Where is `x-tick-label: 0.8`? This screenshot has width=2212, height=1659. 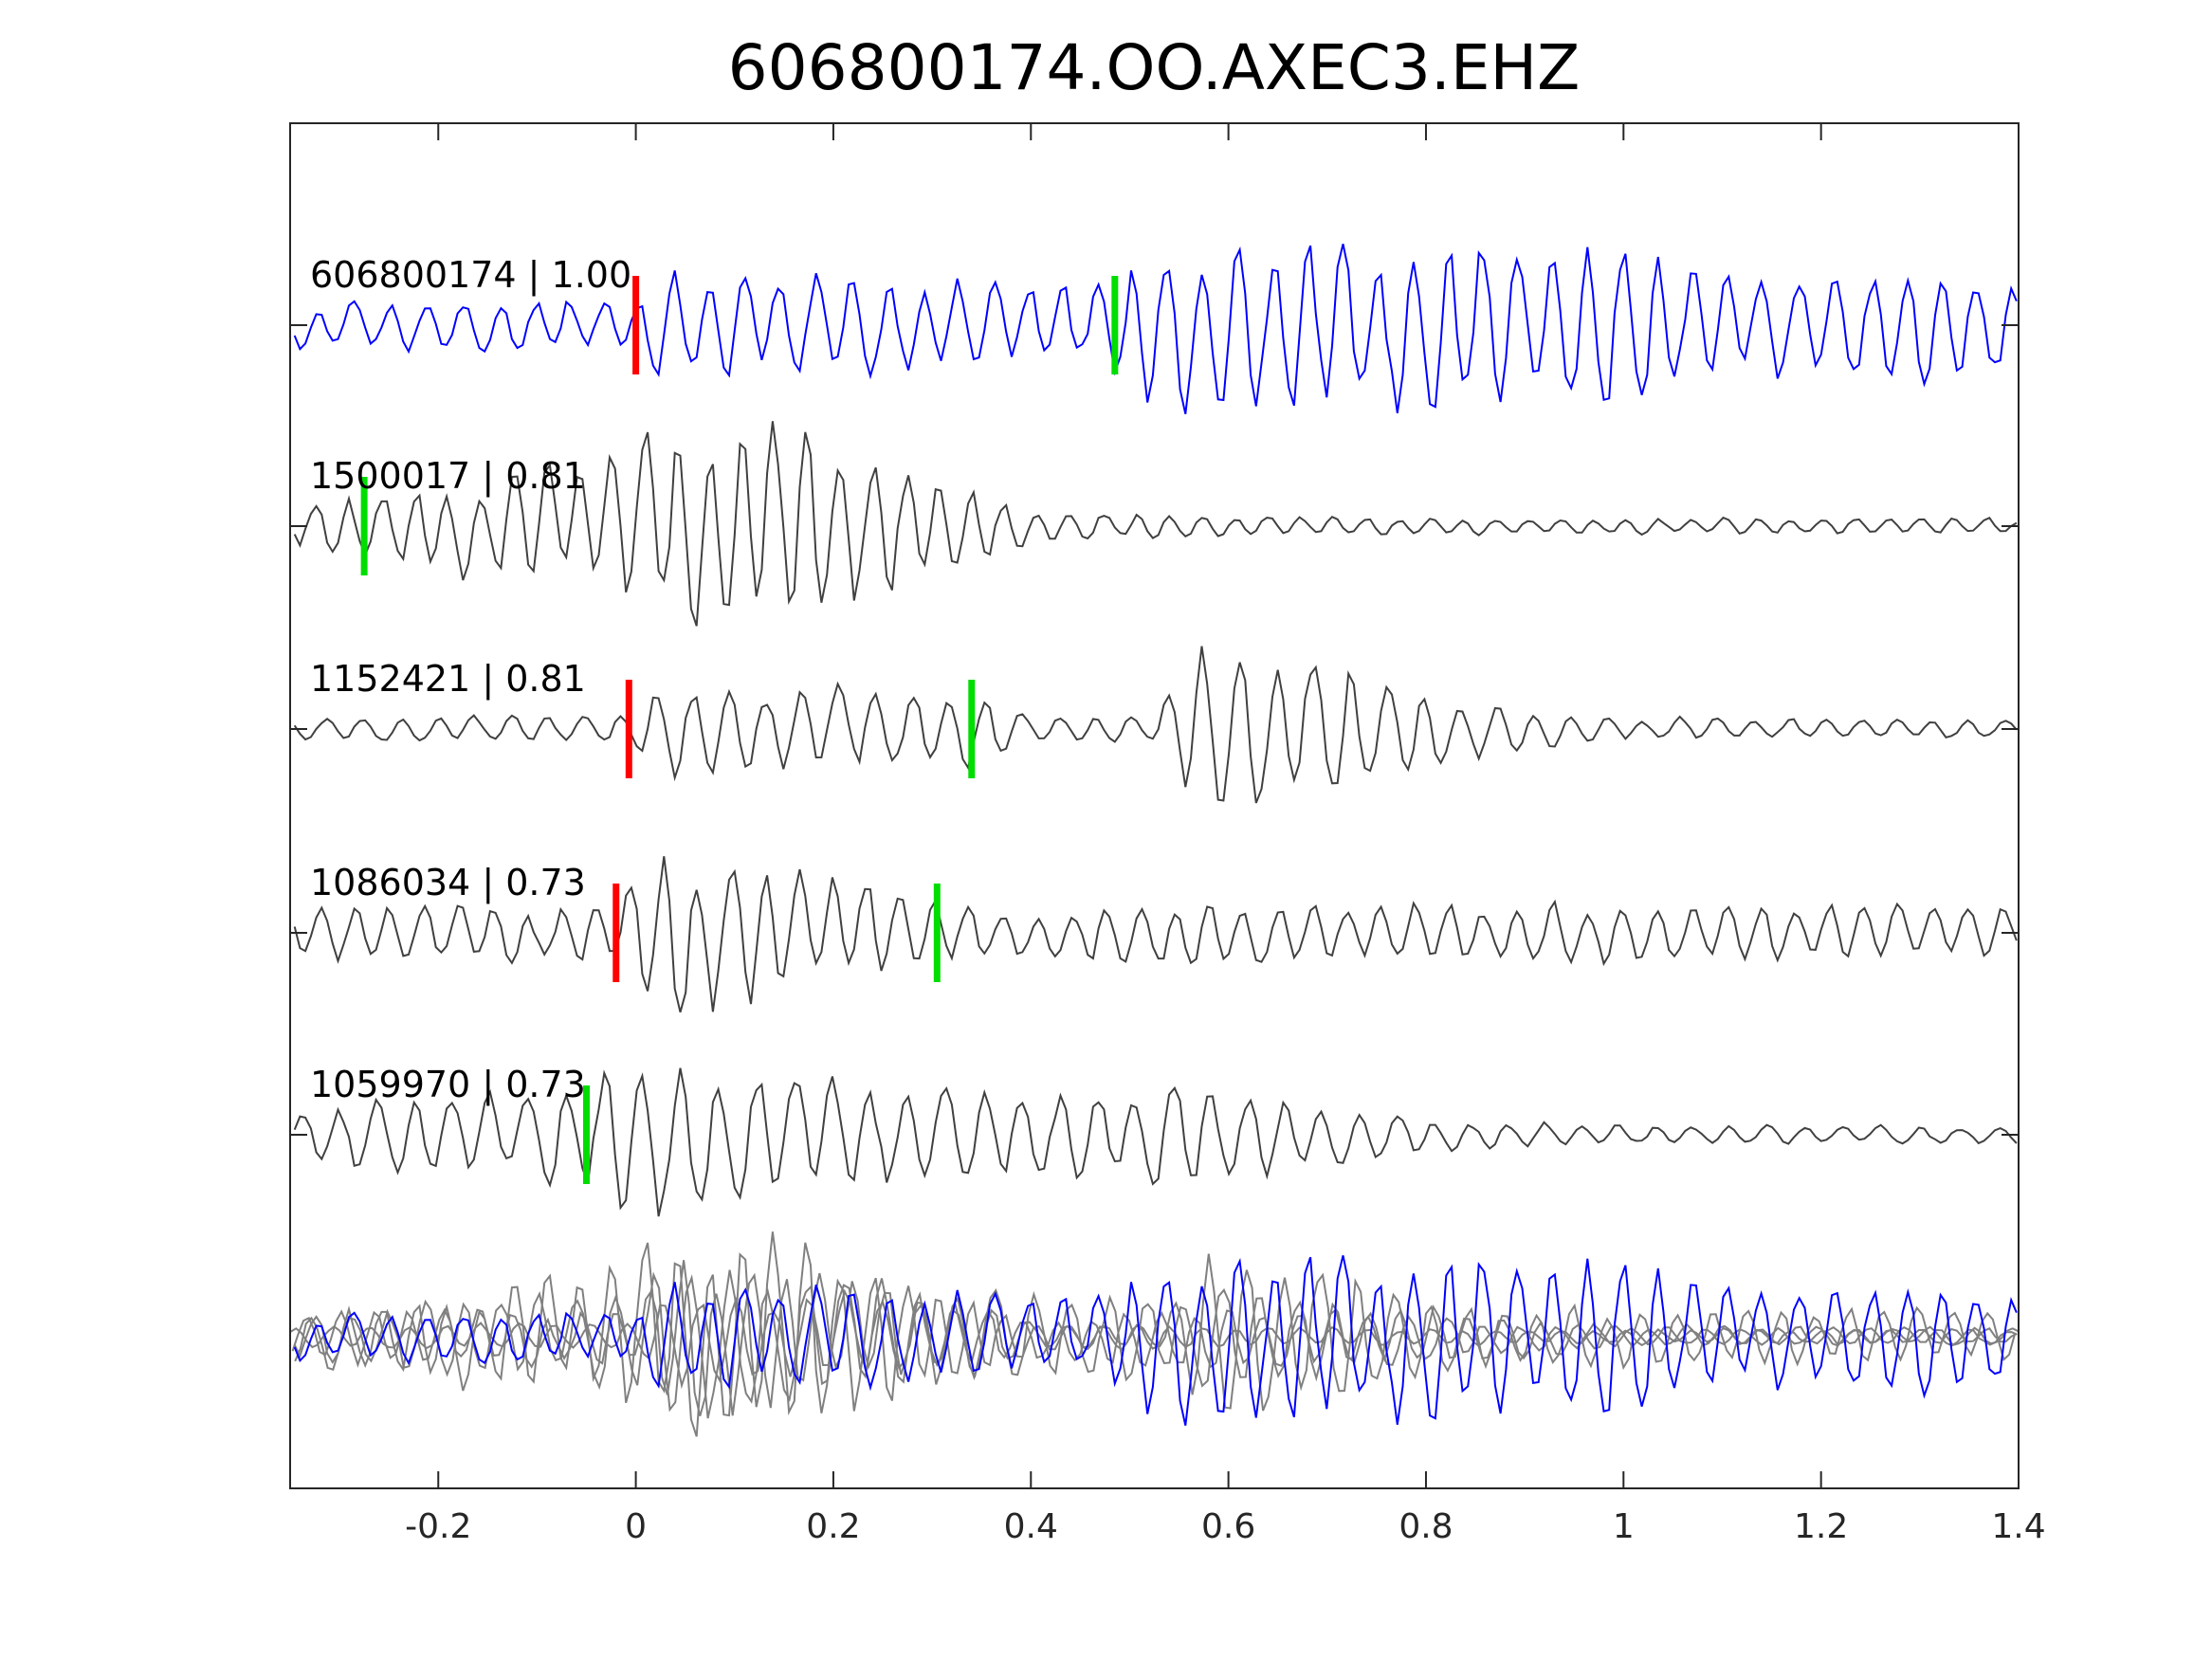 x-tick-label: 0.8 is located at coordinates (1425, 1526).